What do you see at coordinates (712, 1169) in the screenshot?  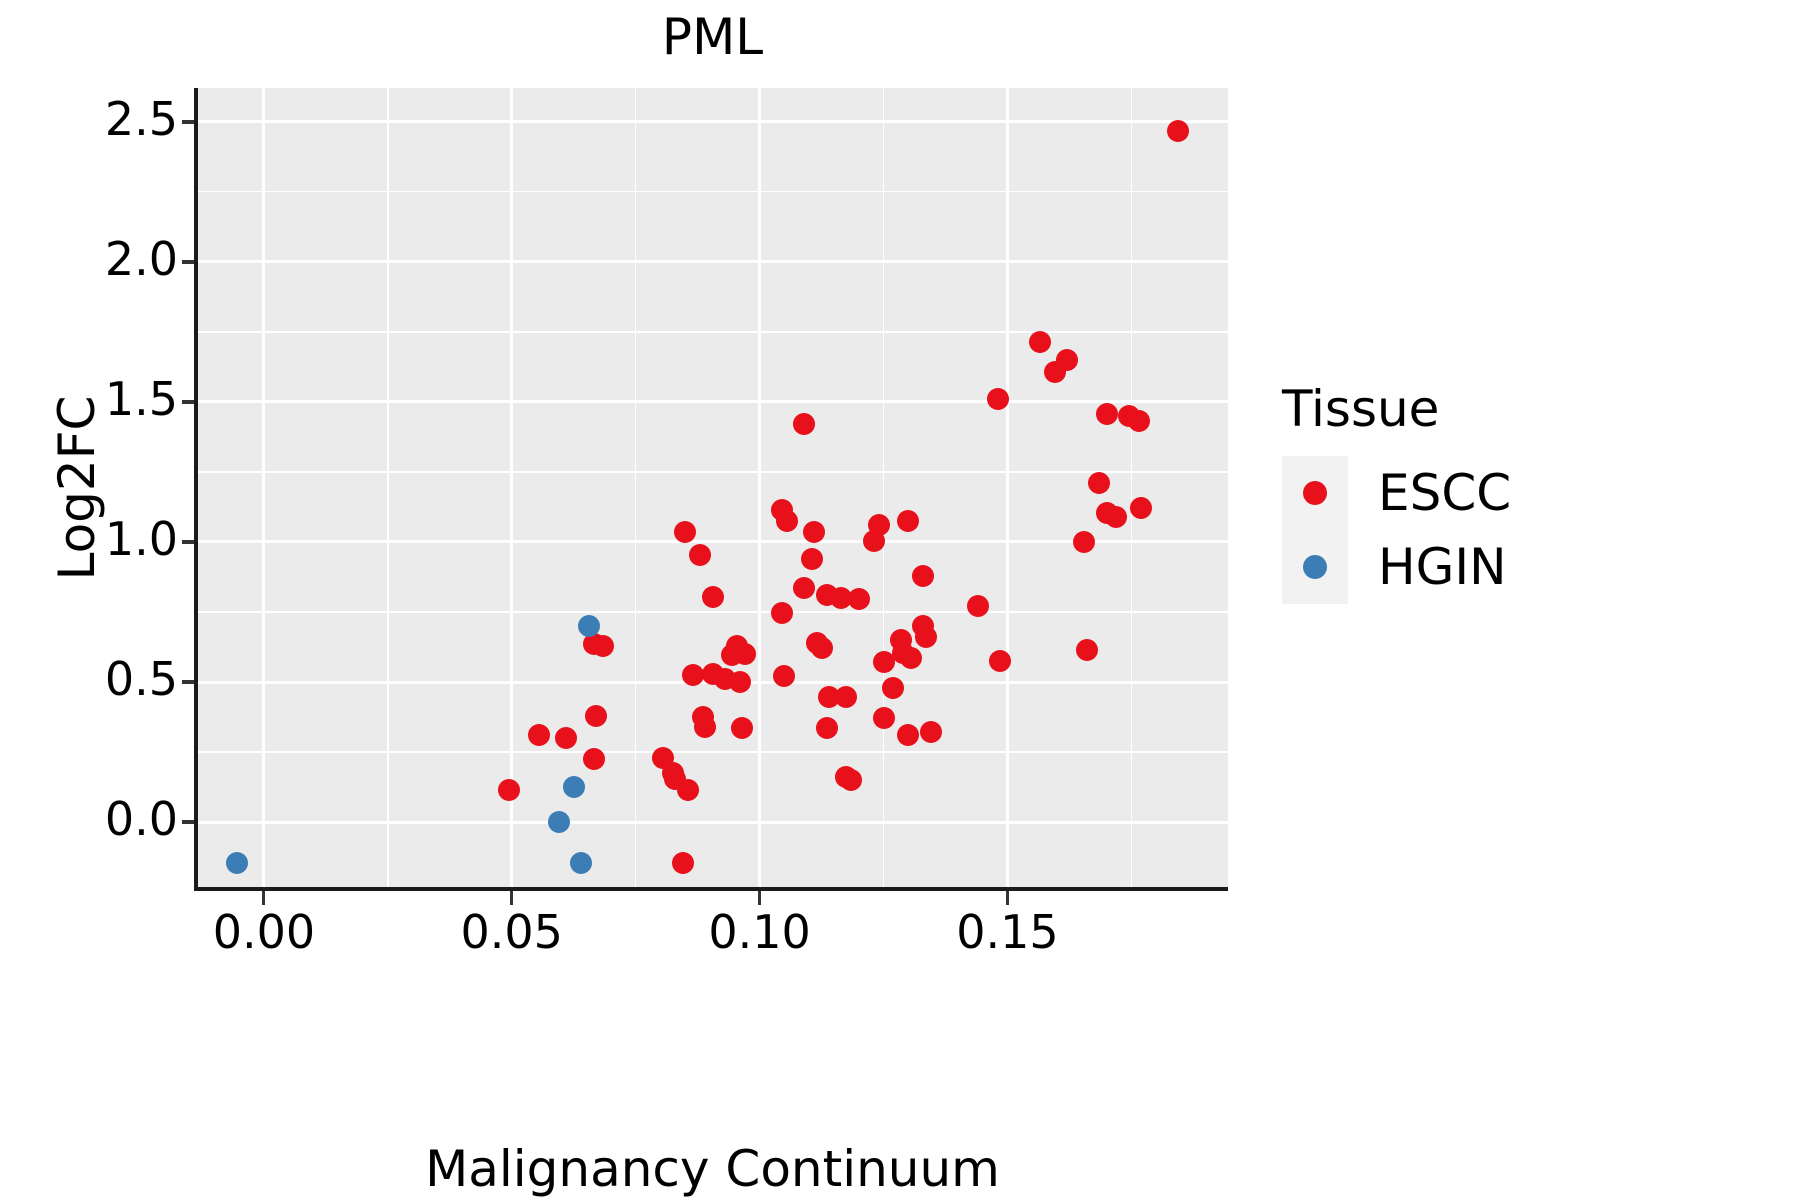 I see `x-axis-title: Malignancy Continuum` at bounding box center [712, 1169].